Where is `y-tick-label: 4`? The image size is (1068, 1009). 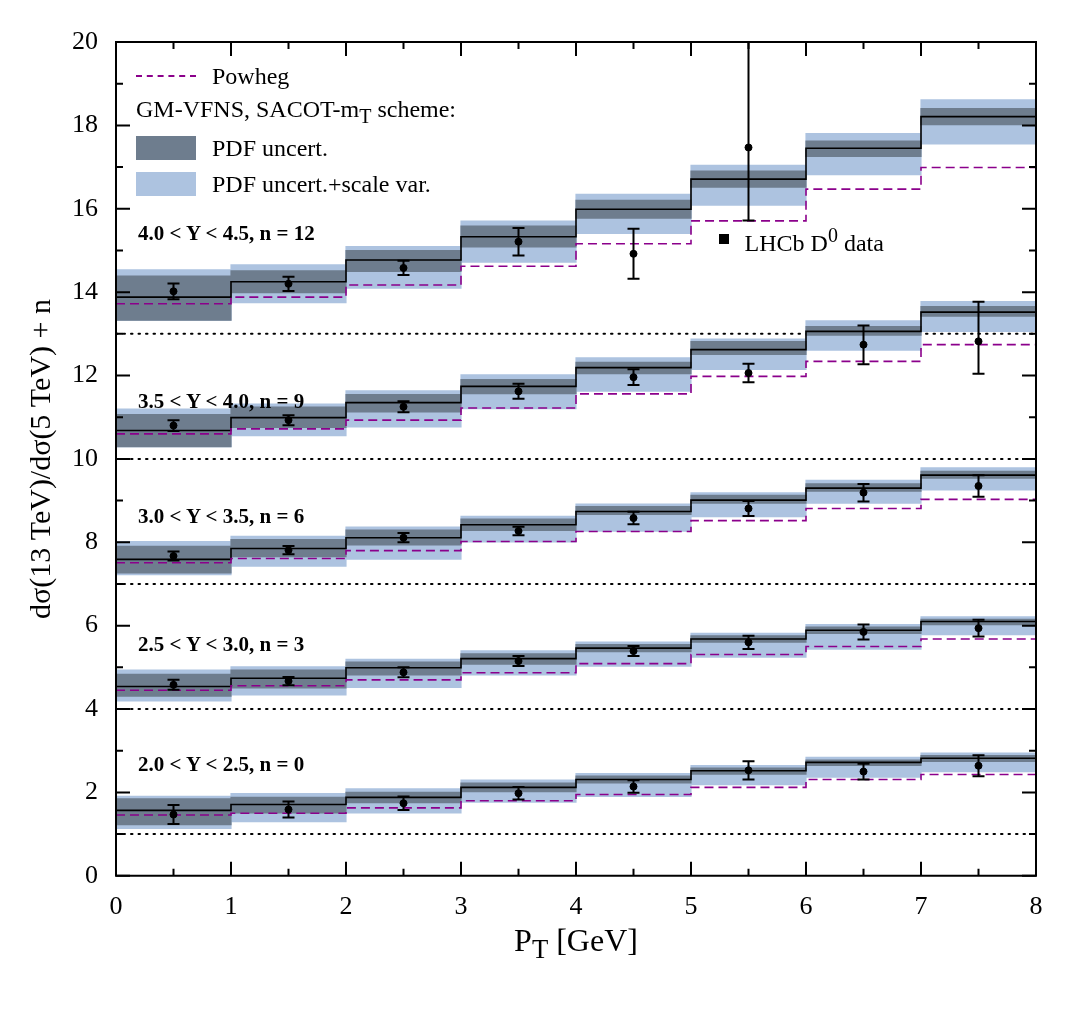
y-tick-label: 4 is located at coordinates (91, 707).